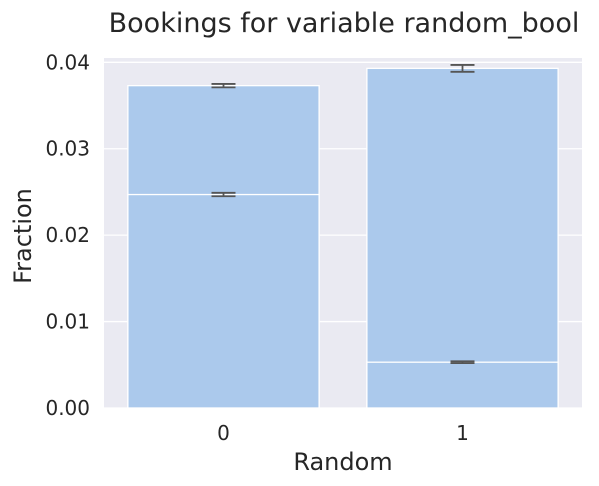 Image resolution: width=599 pixels, height=486 pixels. I want to click on x-tick-label: 0, so click(223, 433).